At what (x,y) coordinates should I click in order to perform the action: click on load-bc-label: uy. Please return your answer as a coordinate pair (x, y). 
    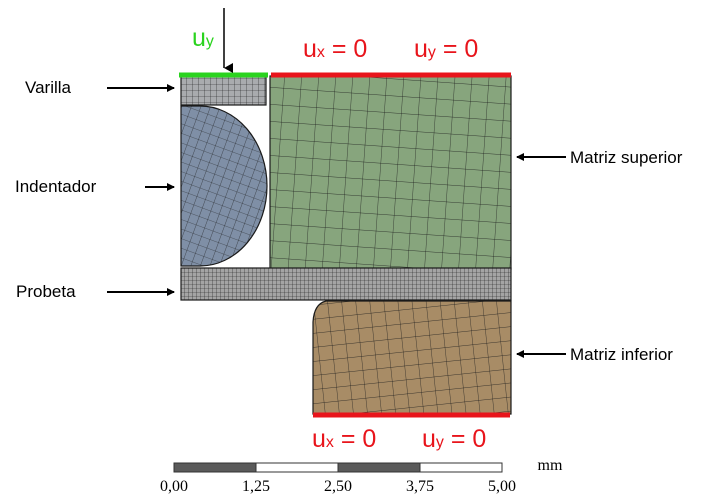
    Looking at the image, I should click on (203, 38).